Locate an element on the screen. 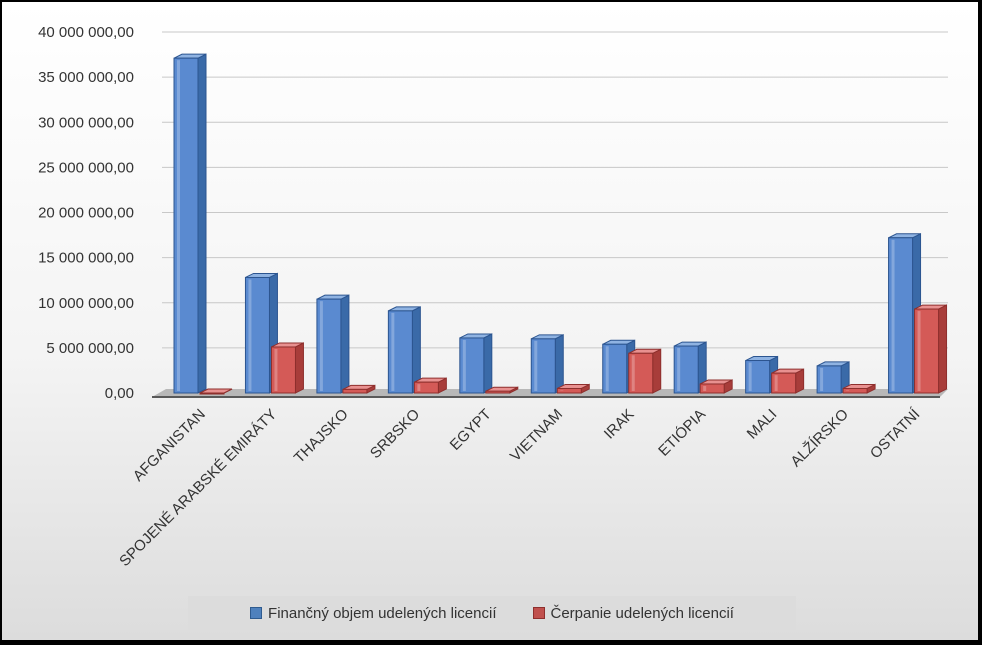  x-category-label: AFGANISTAN is located at coordinates (169, 445).